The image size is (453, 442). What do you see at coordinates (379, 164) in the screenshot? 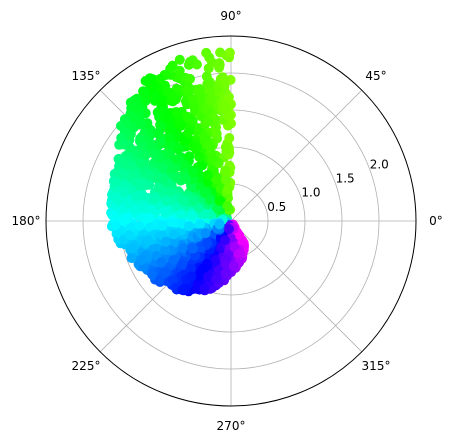
I see `r-tick-label-3: 2.0` at bounding box center [379, 164].